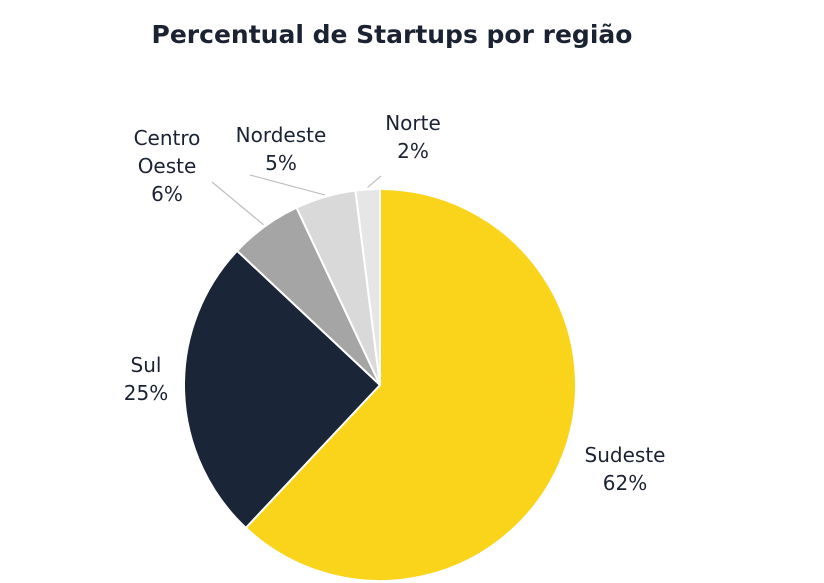 This screenshot has height=583, width=824. What do you see at coordinates (625, 455) in the screenshot?
I see `data-label-name-sudeste: Sudeste` at bounding box center [625, 455].